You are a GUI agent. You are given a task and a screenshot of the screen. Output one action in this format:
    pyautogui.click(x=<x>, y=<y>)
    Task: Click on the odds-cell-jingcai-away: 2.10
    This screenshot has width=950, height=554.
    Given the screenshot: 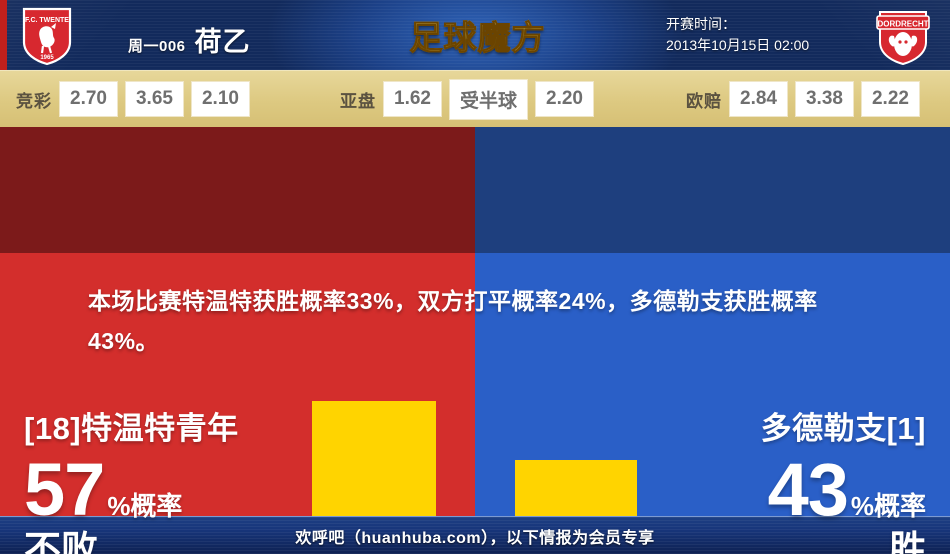 What is the action you would take?
    pyautogui.click(x=220, y=99)
    